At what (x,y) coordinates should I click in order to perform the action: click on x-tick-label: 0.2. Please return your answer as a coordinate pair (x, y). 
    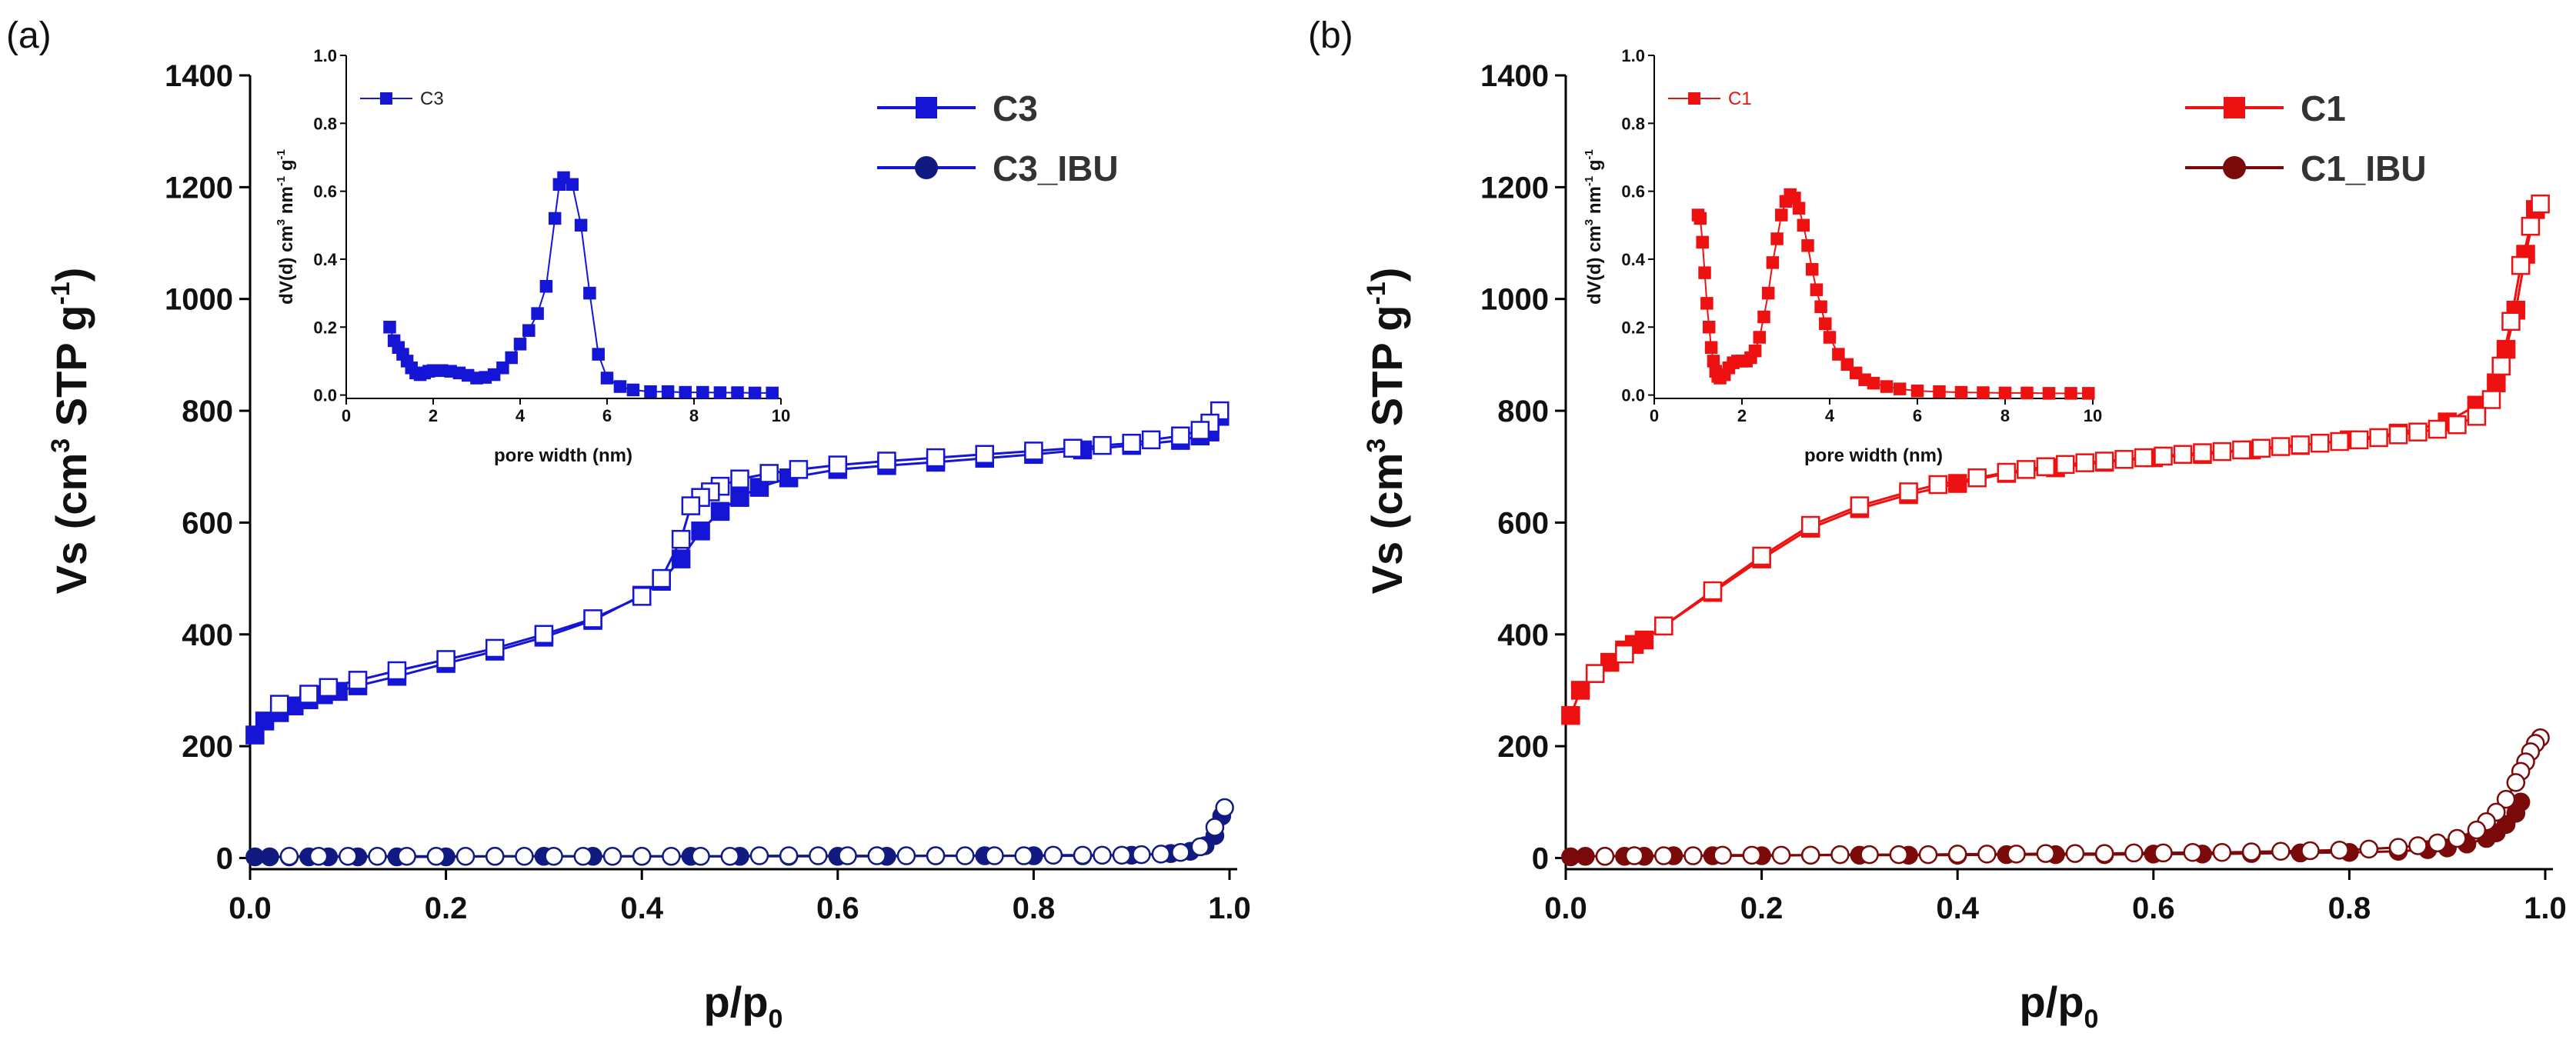
    Looking at the image, I should click on (1762, 908).